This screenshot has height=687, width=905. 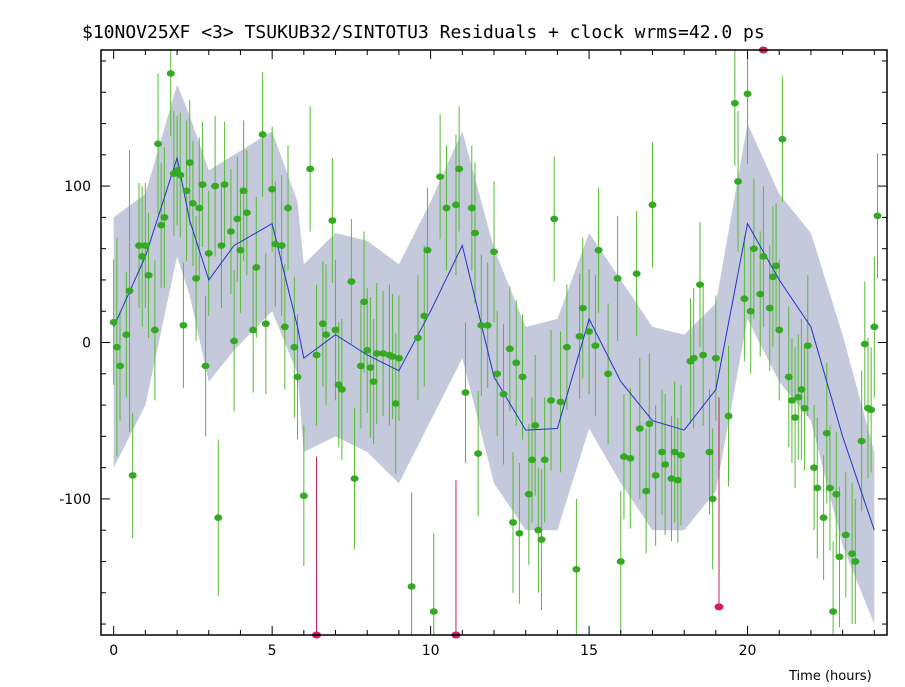 I want to click on x-tick-label: 0, so click(x=113, y=651).